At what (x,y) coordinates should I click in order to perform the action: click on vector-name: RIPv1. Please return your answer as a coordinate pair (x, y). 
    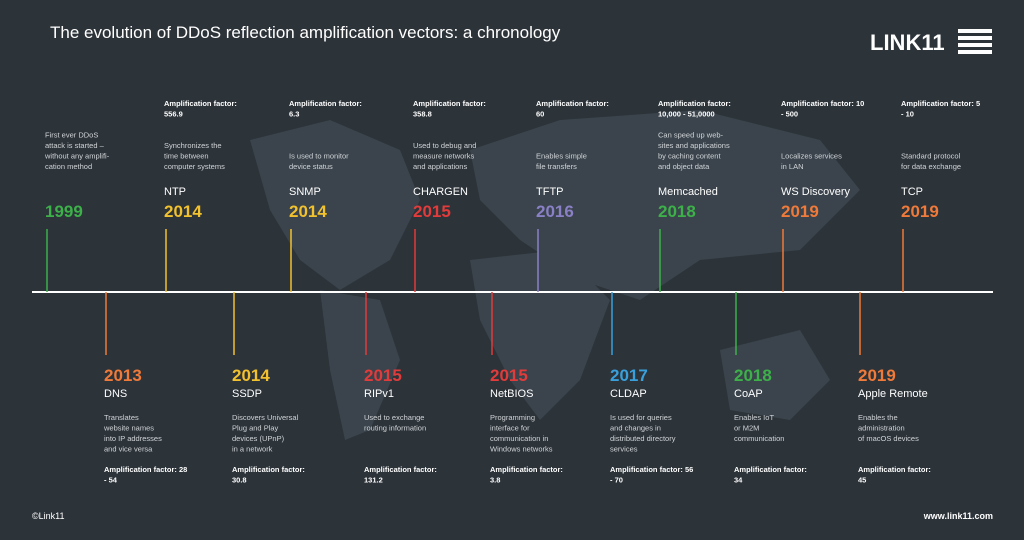
    Looking at the image, I should click on (379, 394).